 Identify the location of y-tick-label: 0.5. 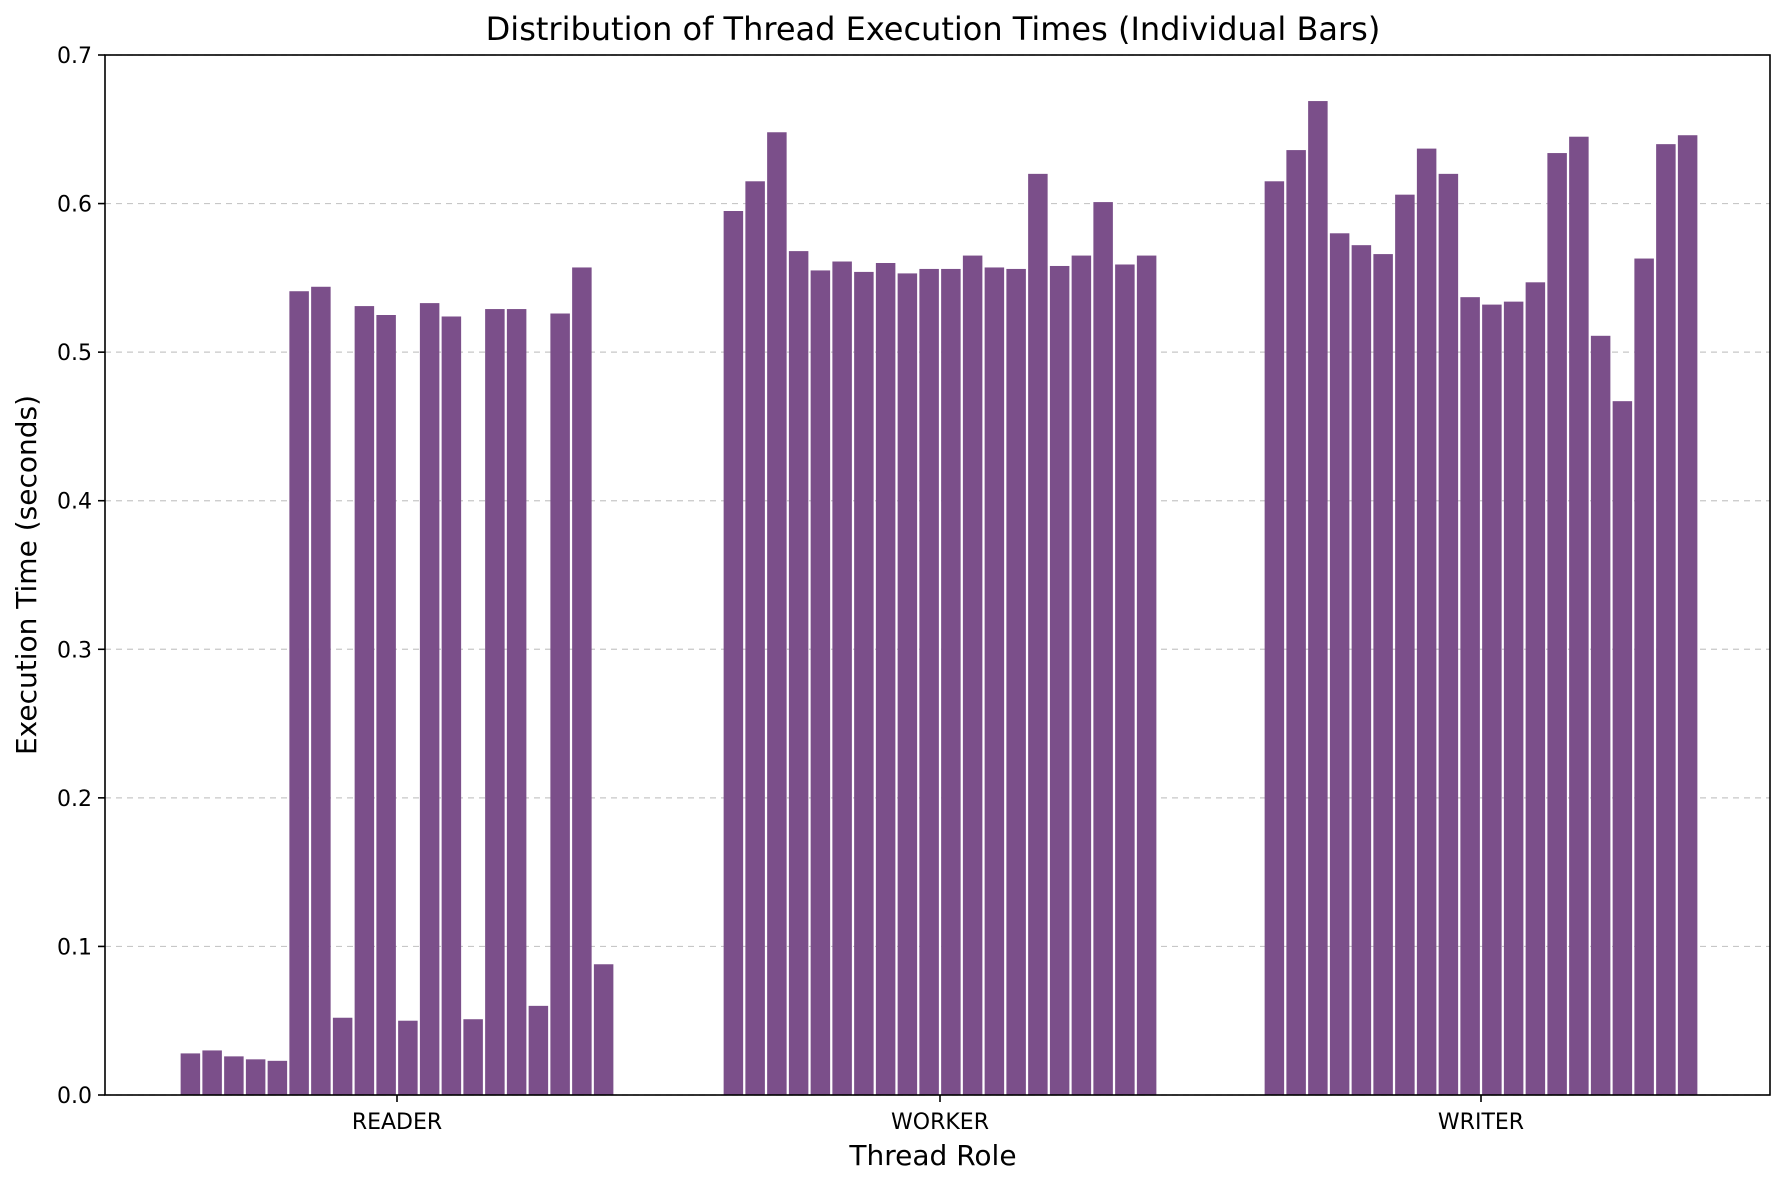
(74, 353).